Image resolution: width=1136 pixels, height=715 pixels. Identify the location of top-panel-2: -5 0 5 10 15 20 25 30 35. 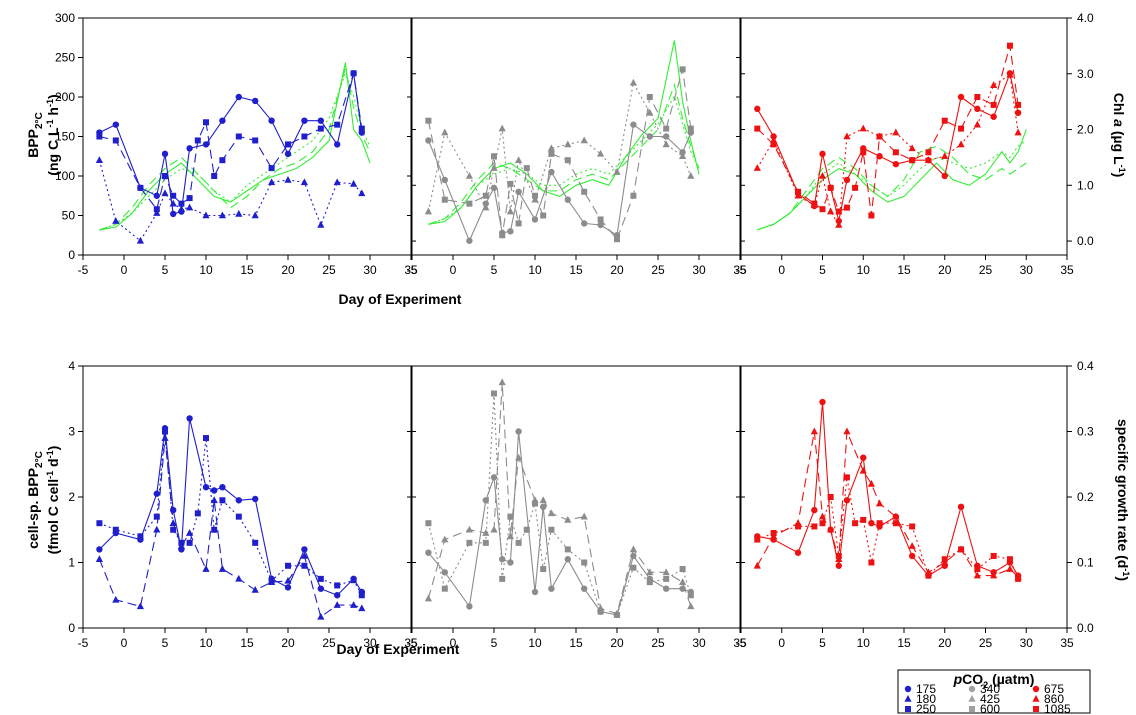
(577, 147).